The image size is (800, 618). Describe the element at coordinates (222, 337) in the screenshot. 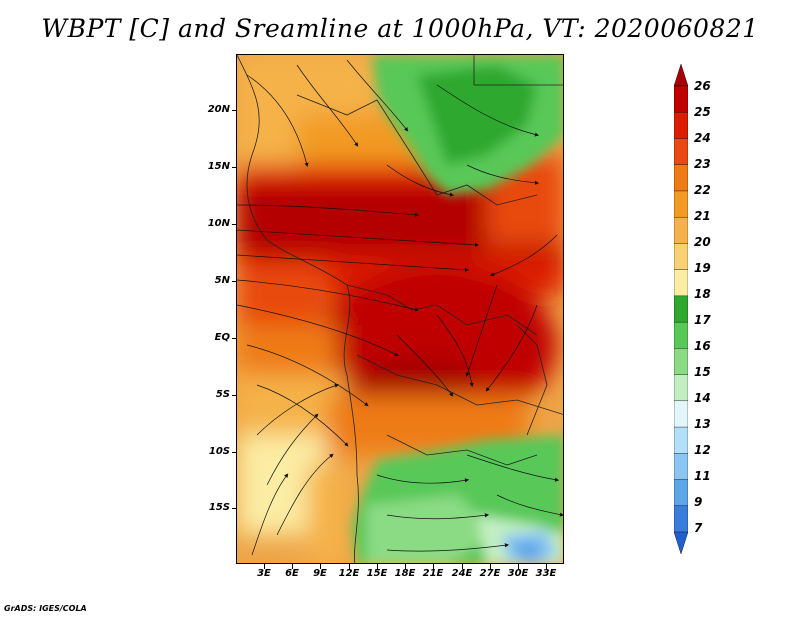

I see `lat-label: EQ` at that location.